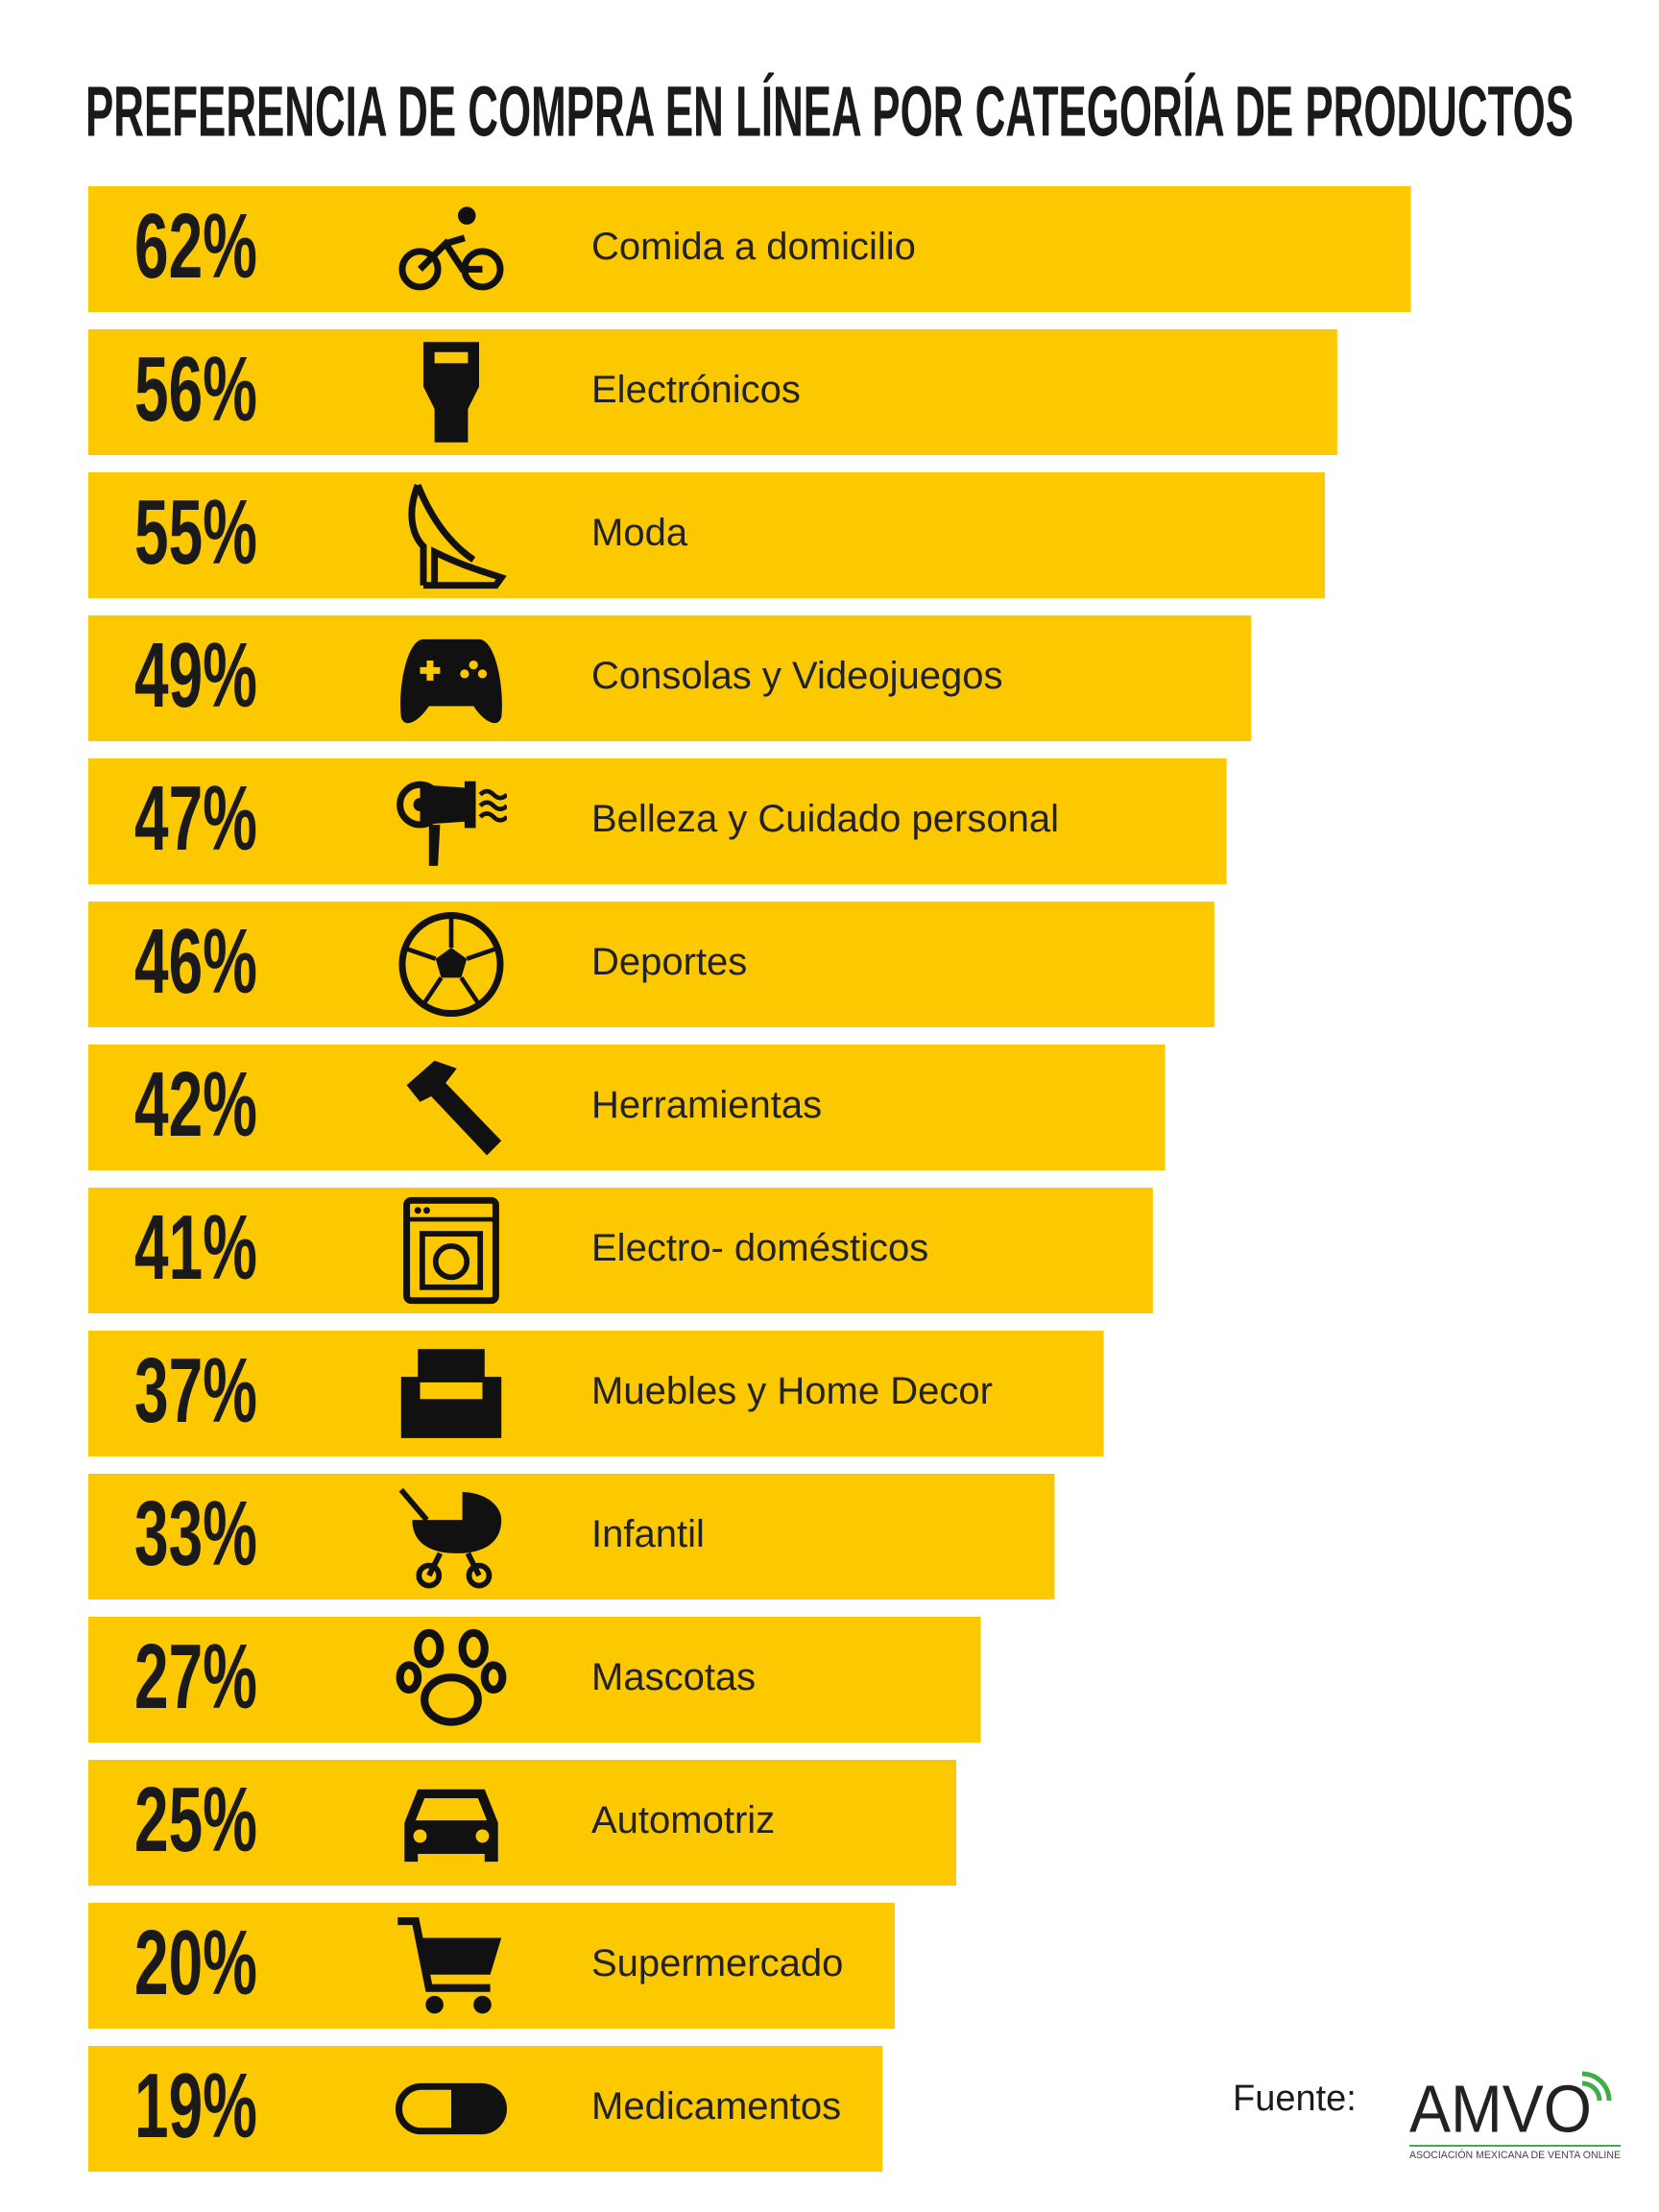 Image resolution: width=1659 pixels, height=2212 pixels. Describe the element at coordinates (195, 389) in the screenshot. I see `value-label: 56%` at that location.